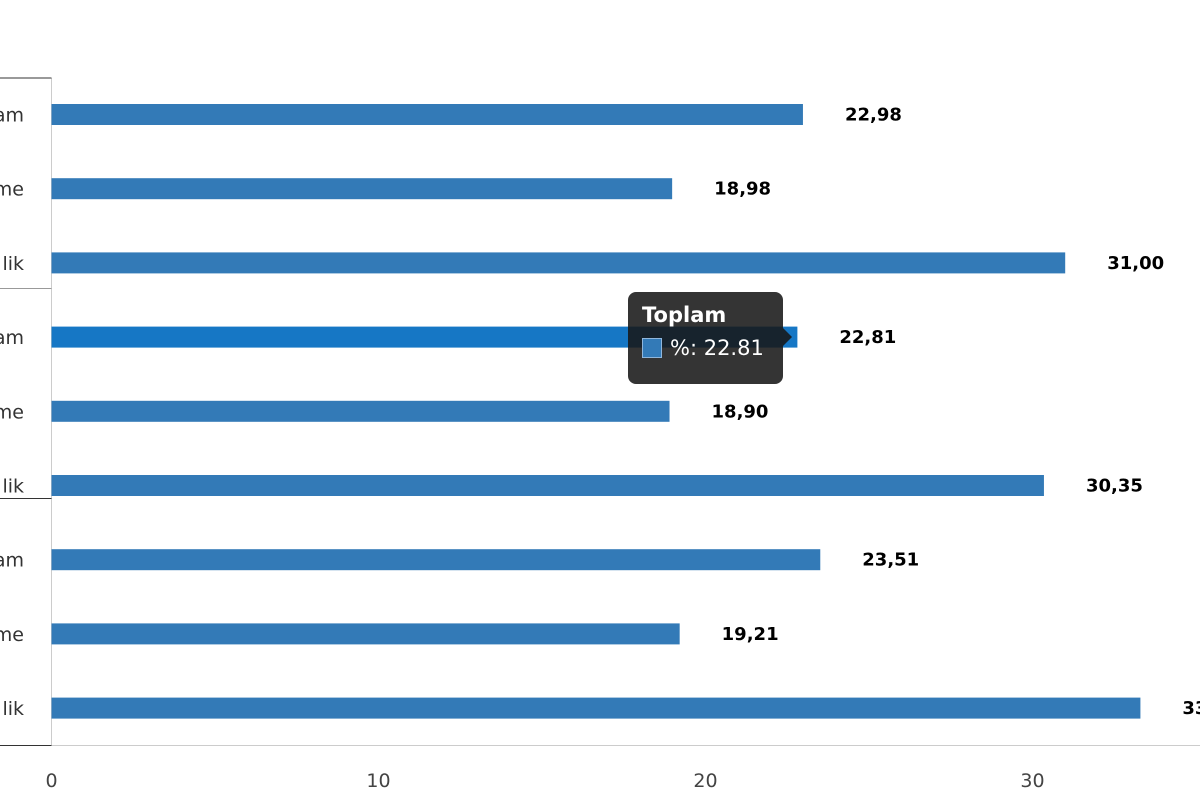 Image resolution: width=1200 pixels, height=800 pixels. I want to click on data-label: 33, so click(1191, 708).